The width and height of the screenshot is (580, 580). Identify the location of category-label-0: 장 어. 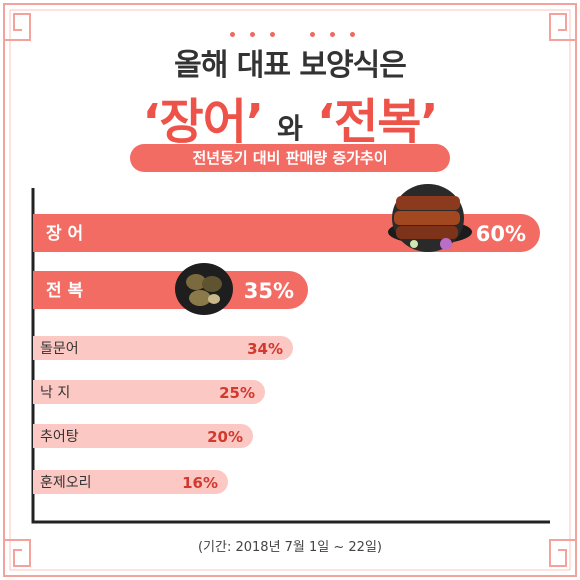
(64, 234).